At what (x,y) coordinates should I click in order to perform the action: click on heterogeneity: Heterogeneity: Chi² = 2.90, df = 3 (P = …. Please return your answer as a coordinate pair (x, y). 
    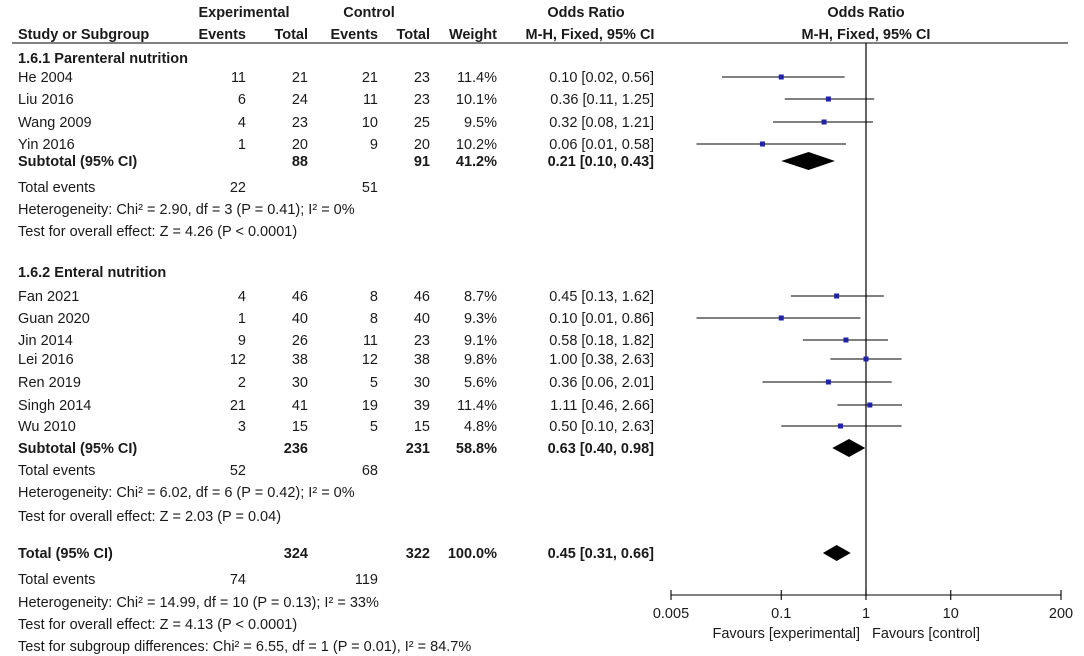
    Looking at the image, I should click on (186, 210).